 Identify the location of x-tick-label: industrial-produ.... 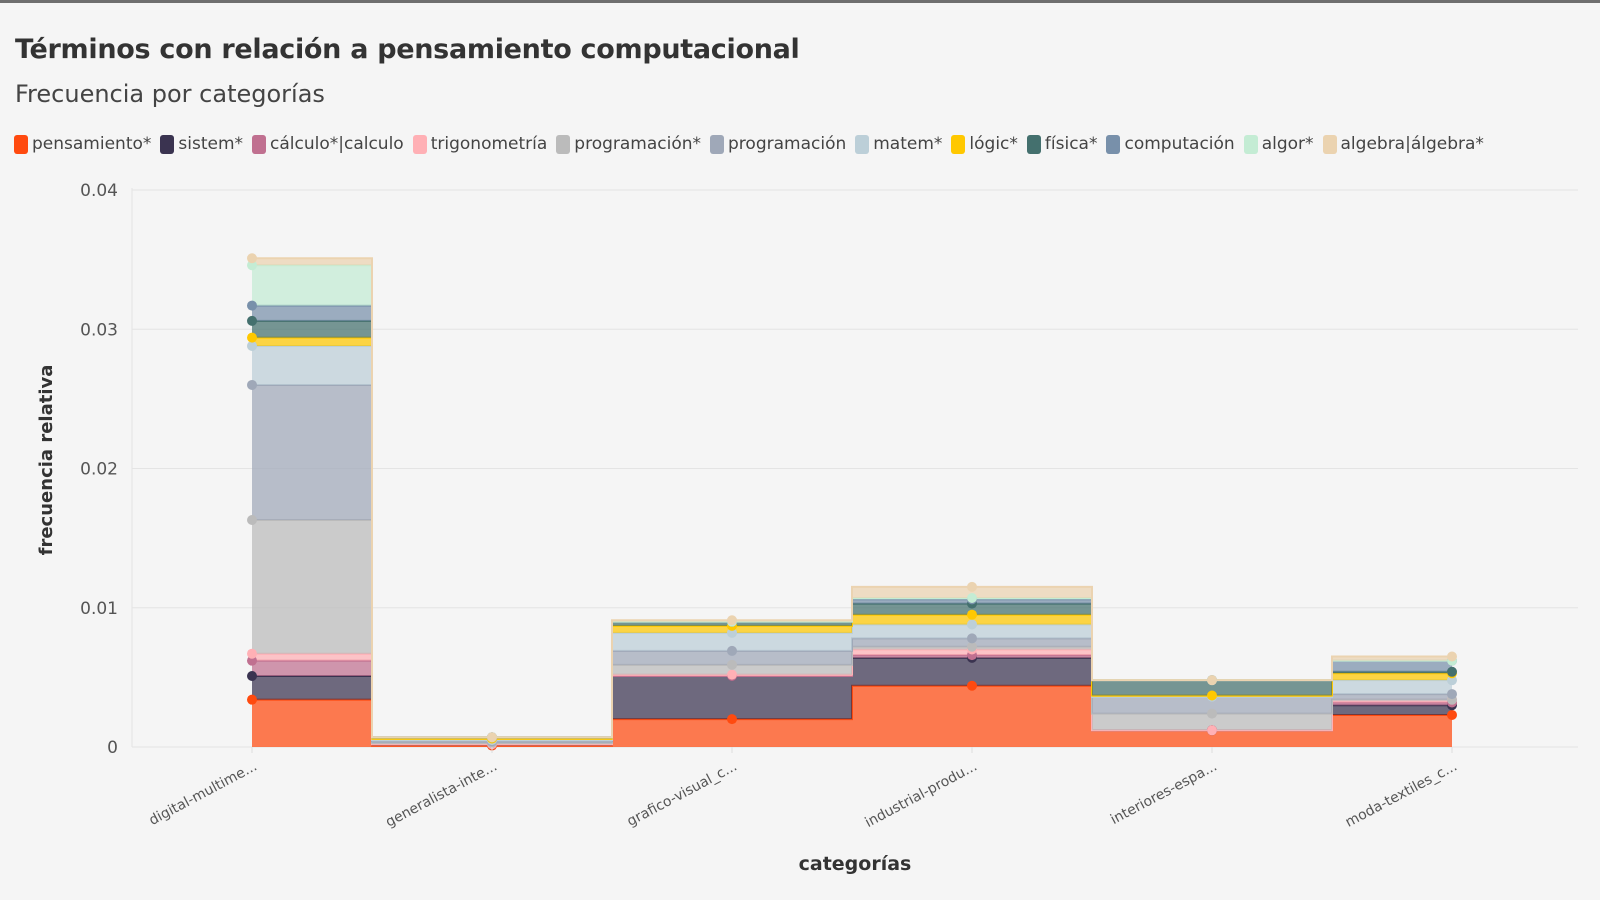
(920, 794).